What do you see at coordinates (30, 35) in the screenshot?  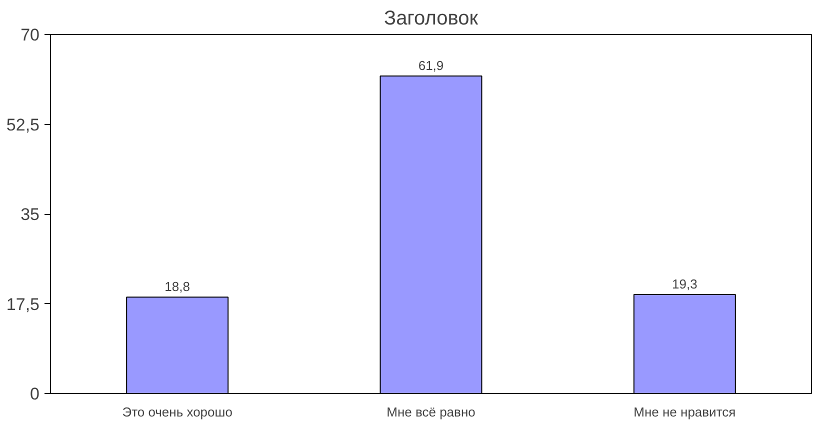 I see `y-tick-label: 70` at bounding box center [30, 35].